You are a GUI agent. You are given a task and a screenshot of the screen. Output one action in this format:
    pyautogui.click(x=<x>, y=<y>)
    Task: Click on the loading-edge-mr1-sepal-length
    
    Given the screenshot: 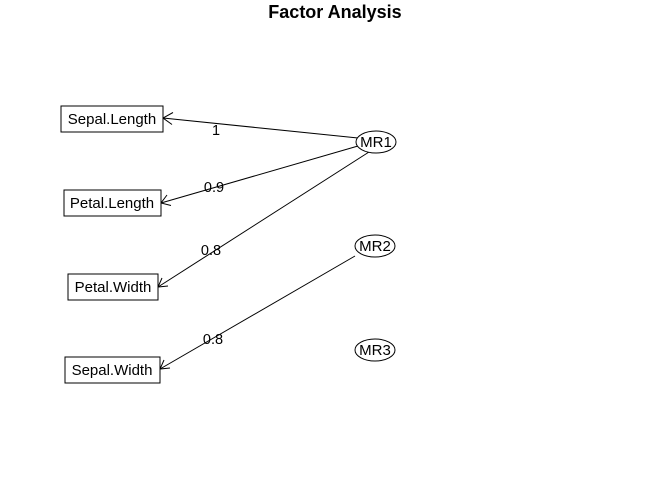 What is the action you would take?
    pyautogui.click(x=260, y=128)
    